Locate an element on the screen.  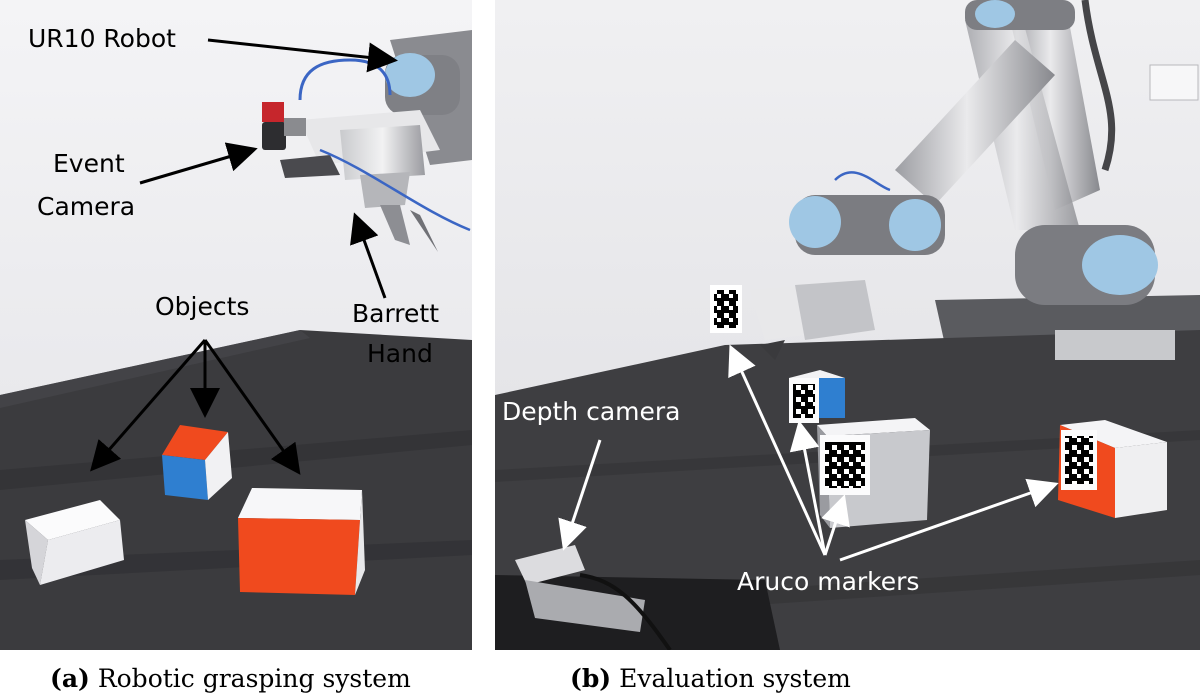
caption-b-tag: (b) is located at coordinates (591, 678).